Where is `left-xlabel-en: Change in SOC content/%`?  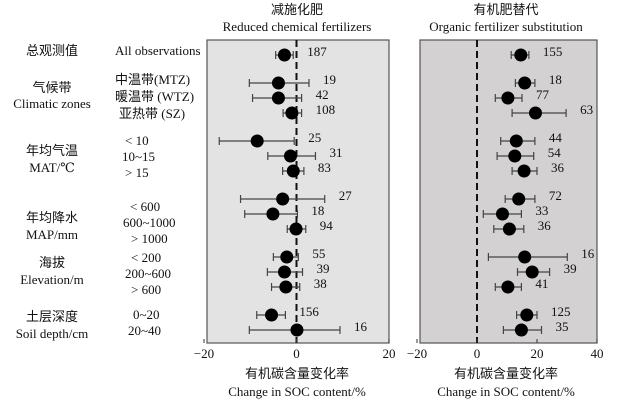
left-xlabel-en: Change in SOC content/% is located at coordinates (297, 391).